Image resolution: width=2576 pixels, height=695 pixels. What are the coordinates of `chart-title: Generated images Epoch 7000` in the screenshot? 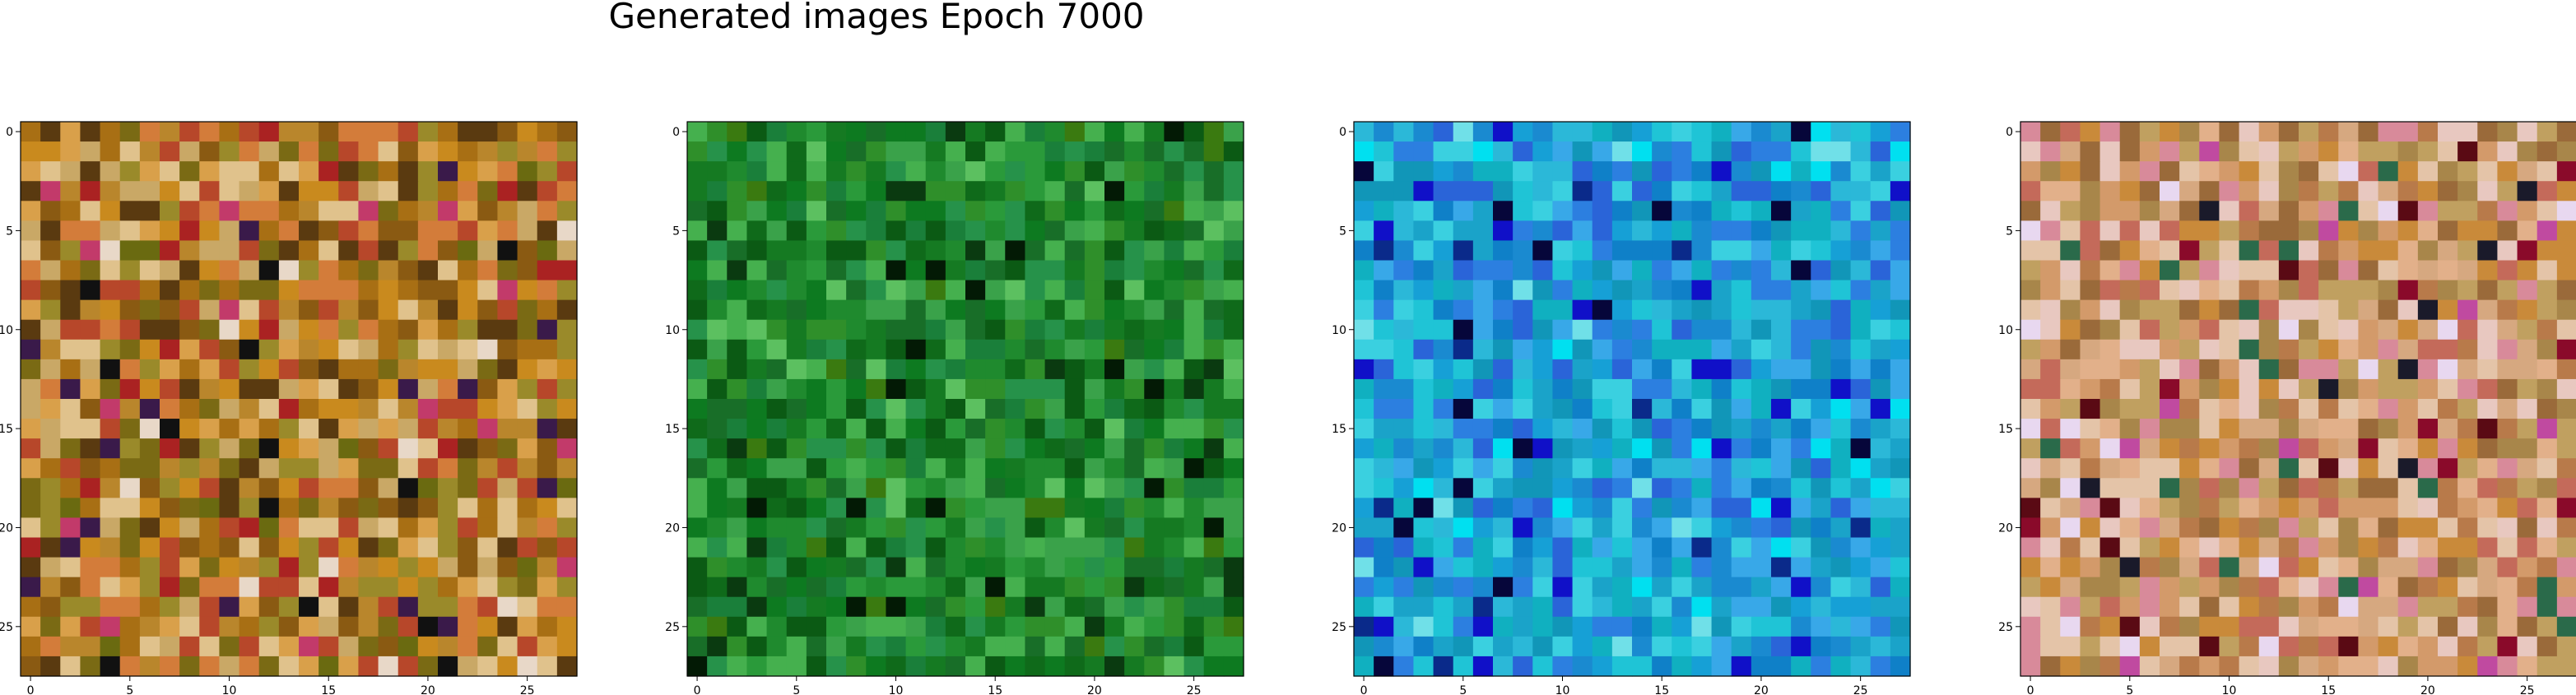 It's located at (877, 18).